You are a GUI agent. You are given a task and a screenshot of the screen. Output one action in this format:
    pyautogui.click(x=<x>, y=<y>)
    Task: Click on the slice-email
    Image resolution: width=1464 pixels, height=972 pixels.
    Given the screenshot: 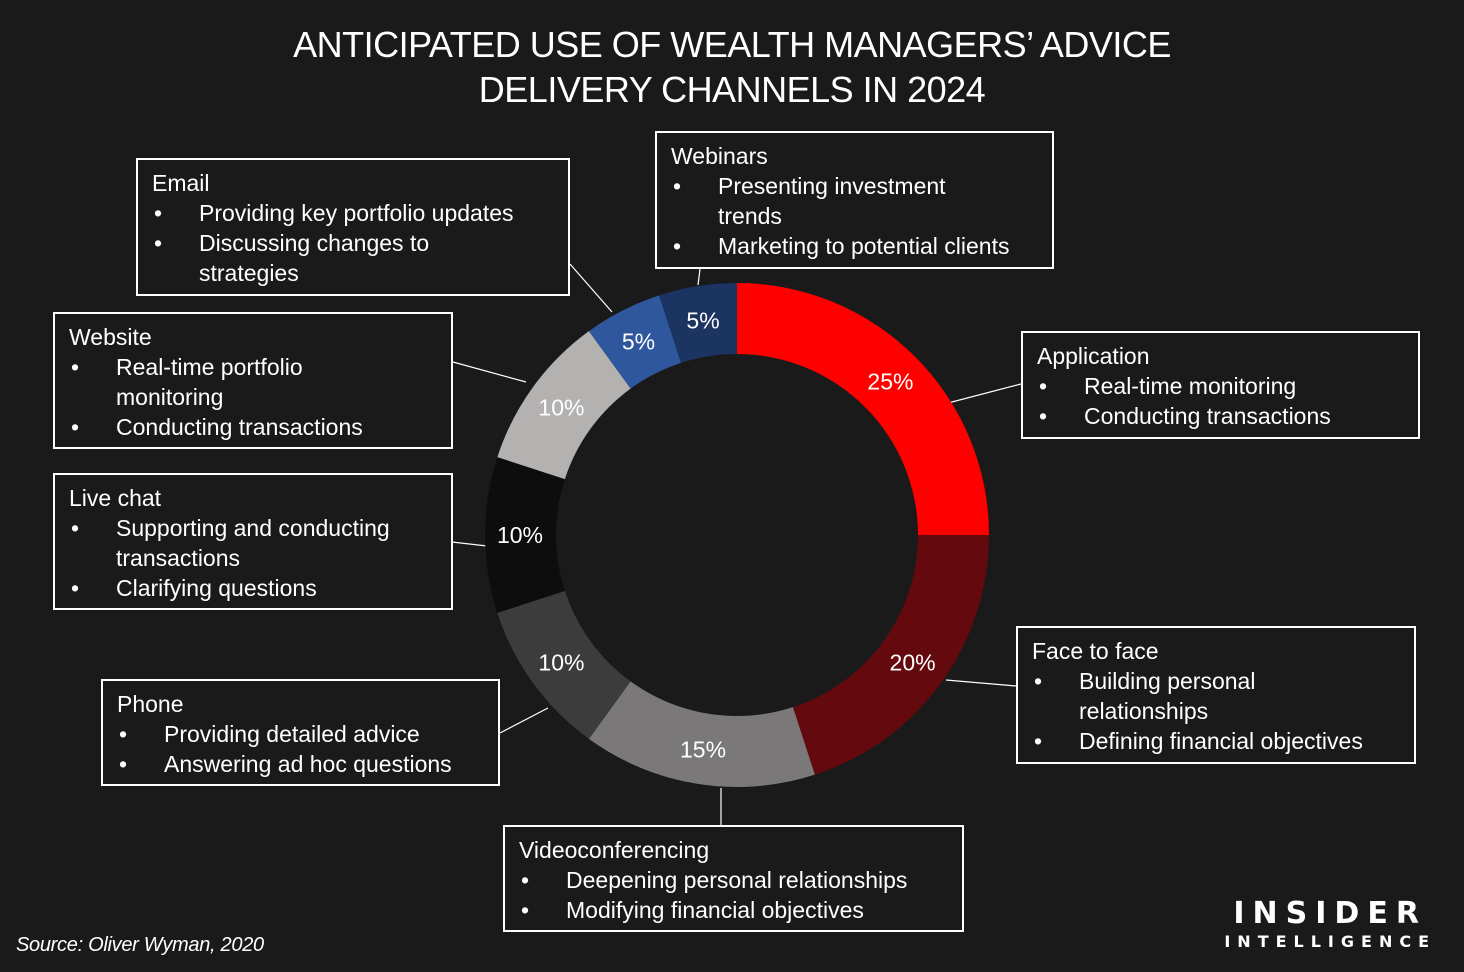 What is the action you would take?
    pyautogui.click(x=635, y=342)
    